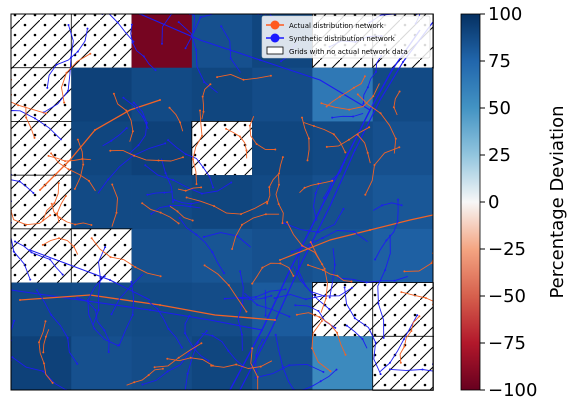 This screenshot has width=570, height=410. I want to click on colorbar-label: Percentage Deviation, so click(557, 201).